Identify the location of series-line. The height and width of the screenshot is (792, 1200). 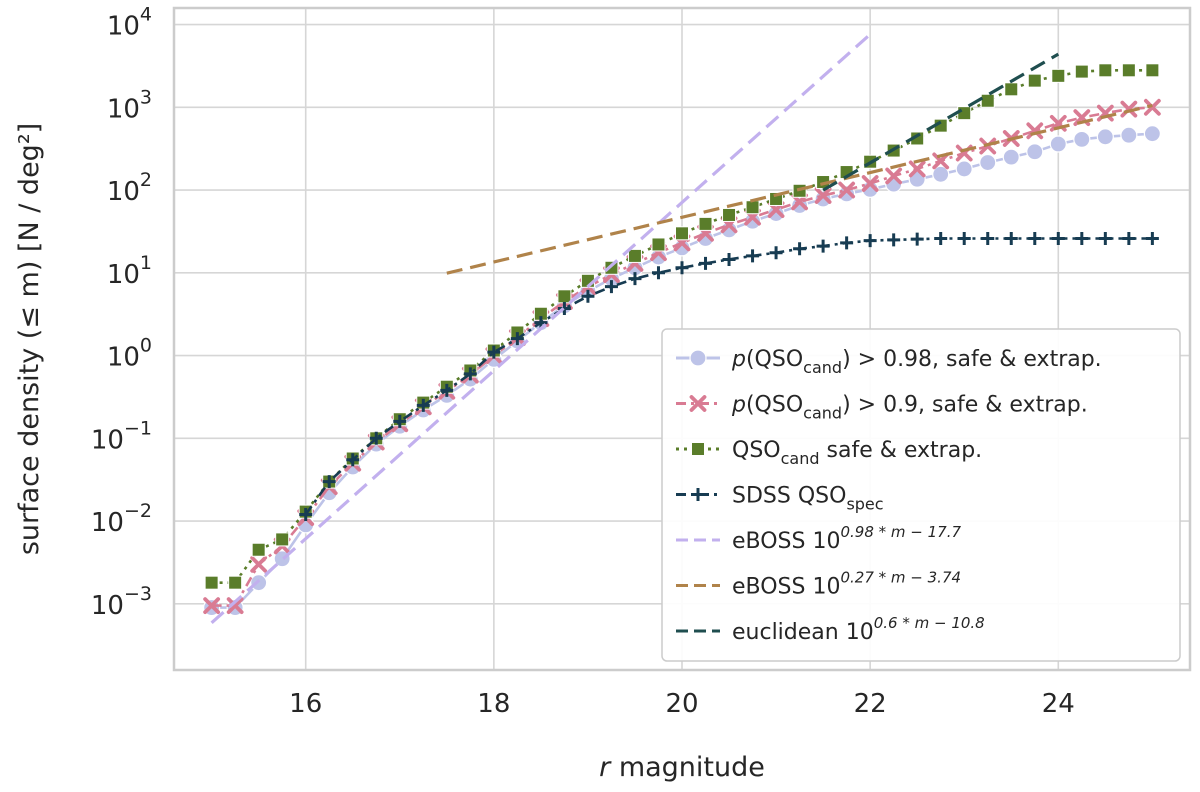
(941, 122).